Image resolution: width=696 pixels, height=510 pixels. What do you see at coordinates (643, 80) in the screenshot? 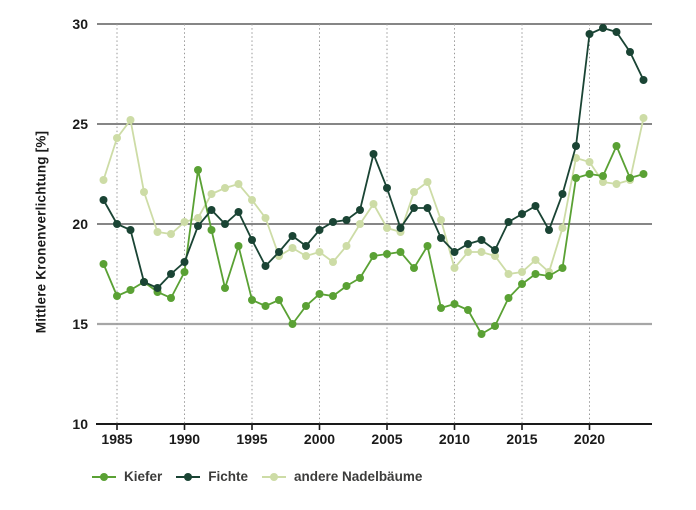
I see `data-point-Fichte-2024` at bounding box center [643, 80].